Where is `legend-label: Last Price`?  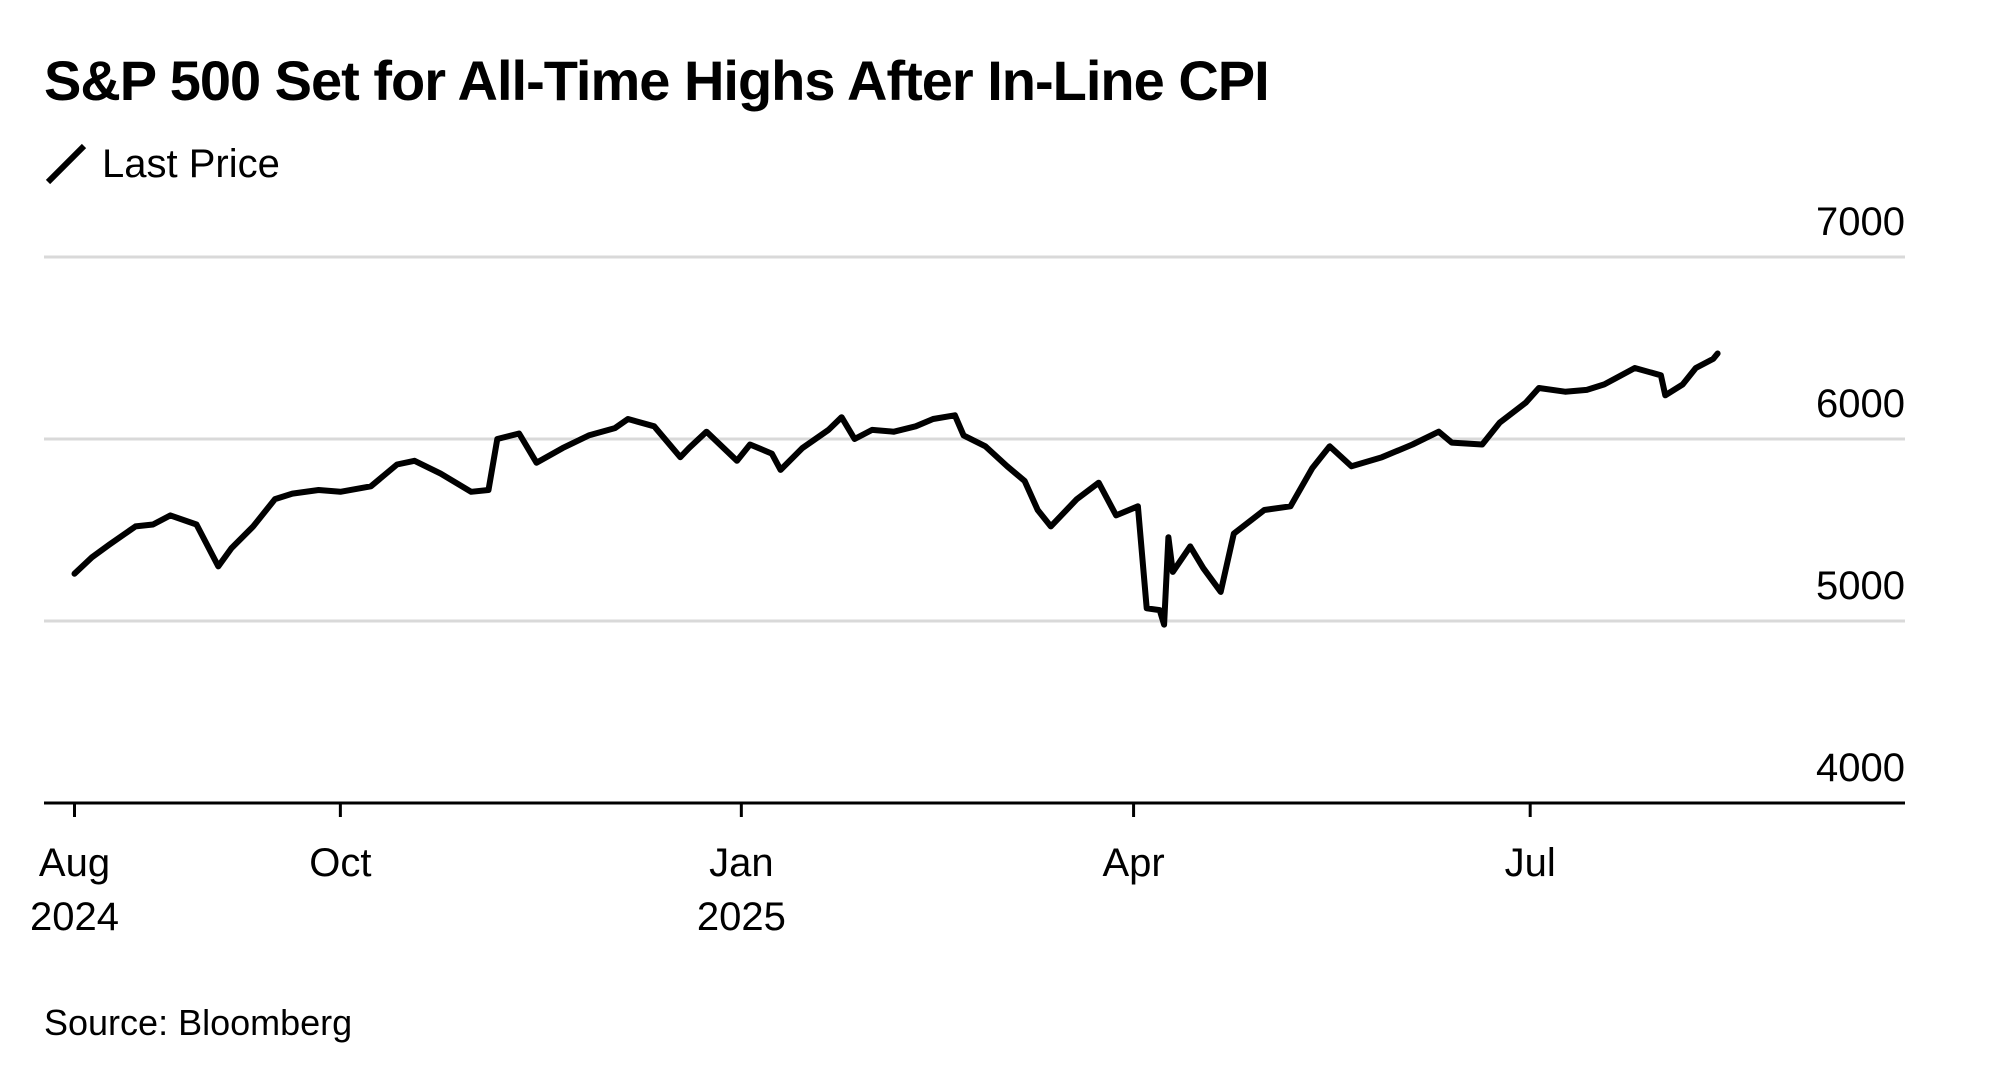 legend-label: Last Price is located at coordinates (191, 163).